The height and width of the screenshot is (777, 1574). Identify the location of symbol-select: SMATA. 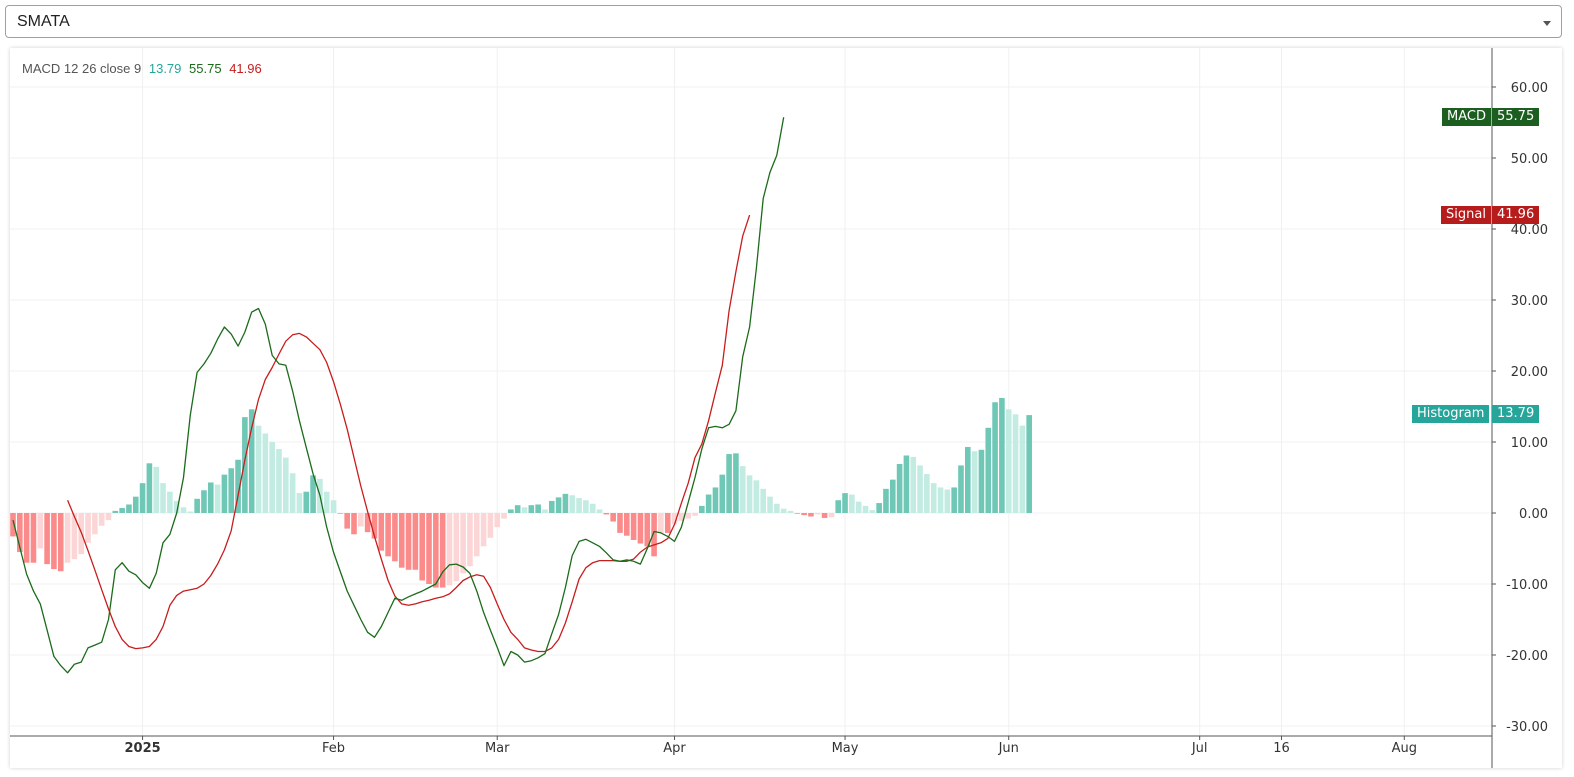
(783, 21).